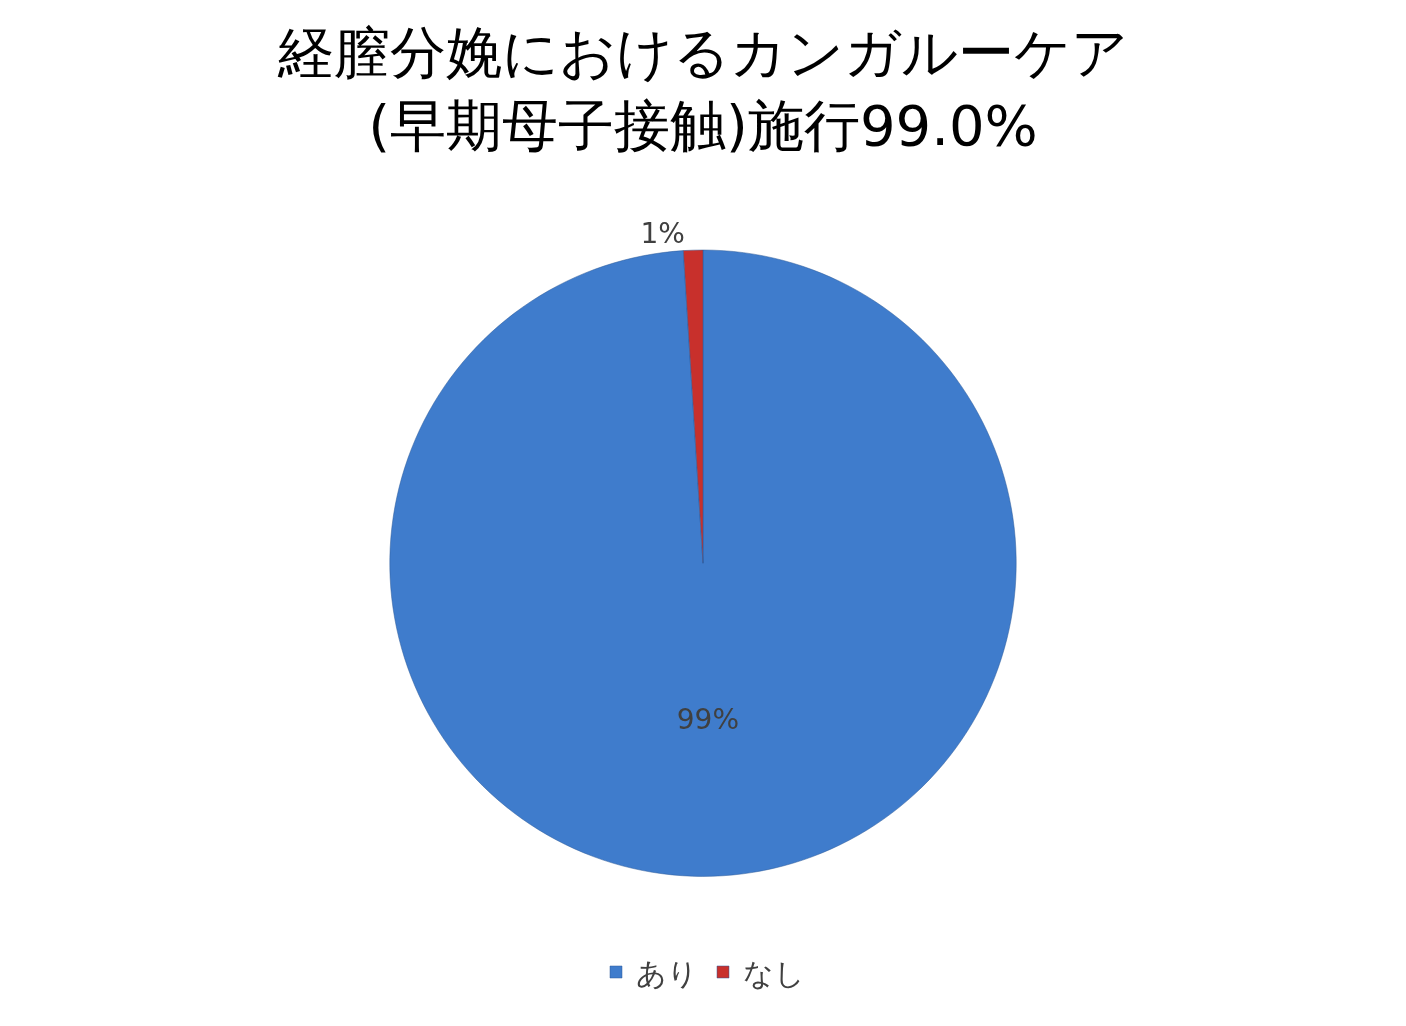 Image resolution: width=1406 pixels, height=1026 pixels. Describe the element at coordinates (667, 973) in the screenshot. I see `legend-label: あり` at that location.